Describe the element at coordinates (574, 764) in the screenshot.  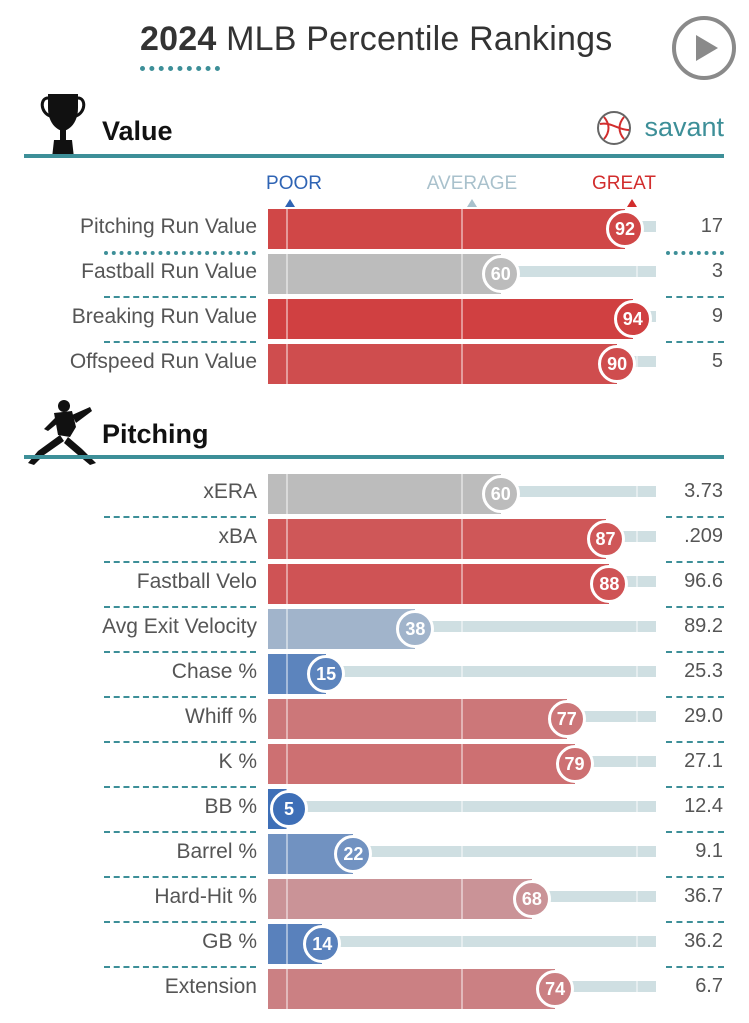
I see `percentile-badge: 79` at that location.